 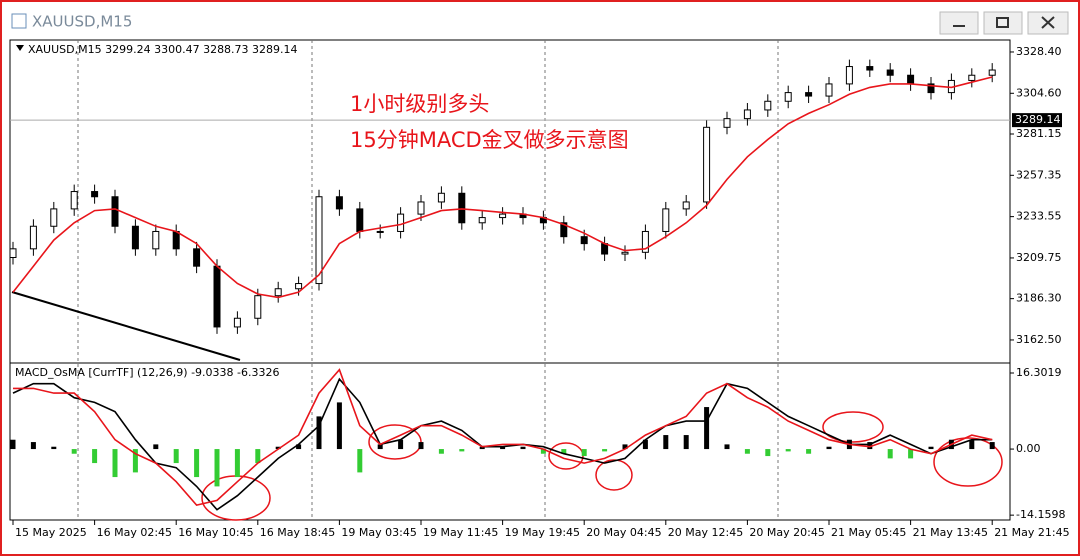 What do you see at coordinates (126, 326) in the screenshot?
I see `trend-line` at bounding box center [126, 326].